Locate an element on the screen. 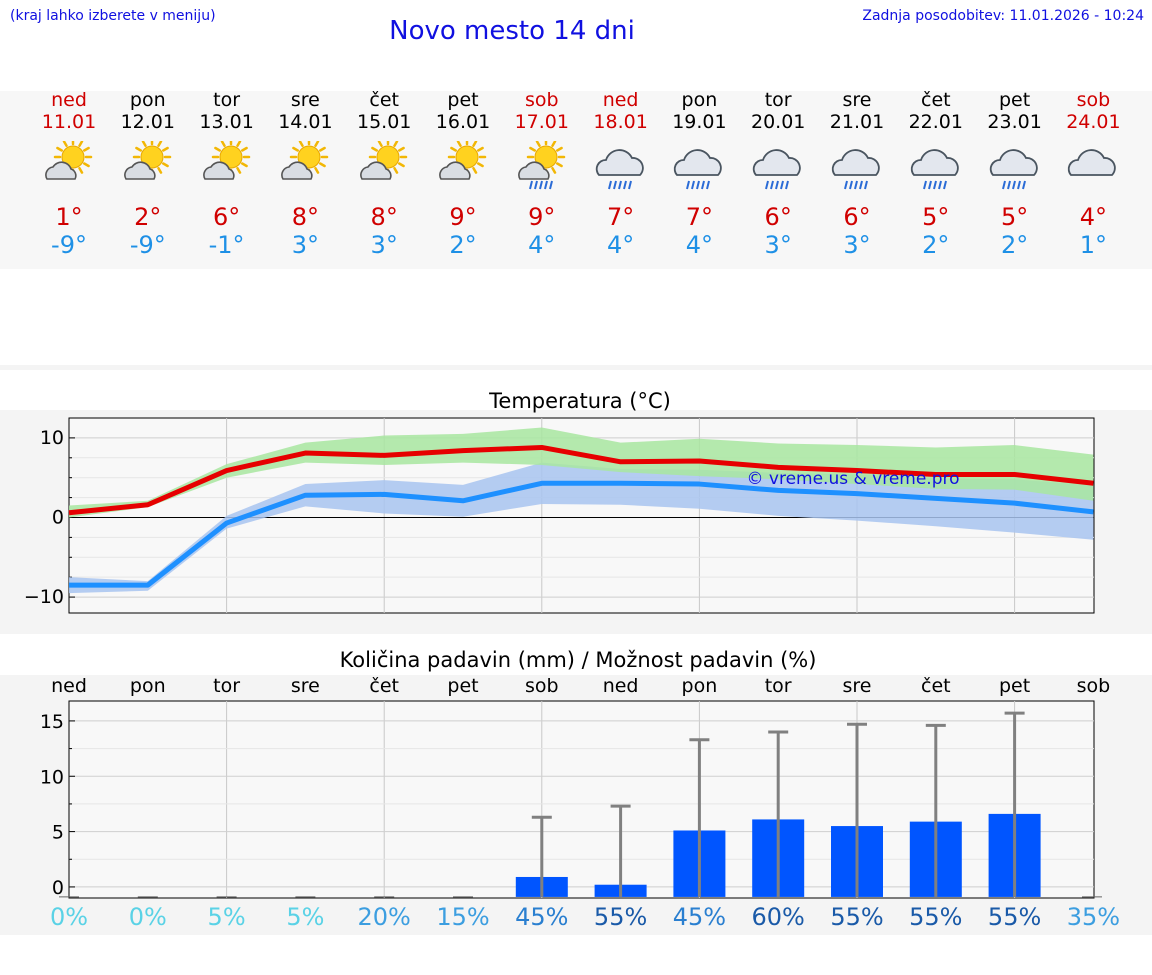  precip-probability: 5% is located at coordinates (305, 917).